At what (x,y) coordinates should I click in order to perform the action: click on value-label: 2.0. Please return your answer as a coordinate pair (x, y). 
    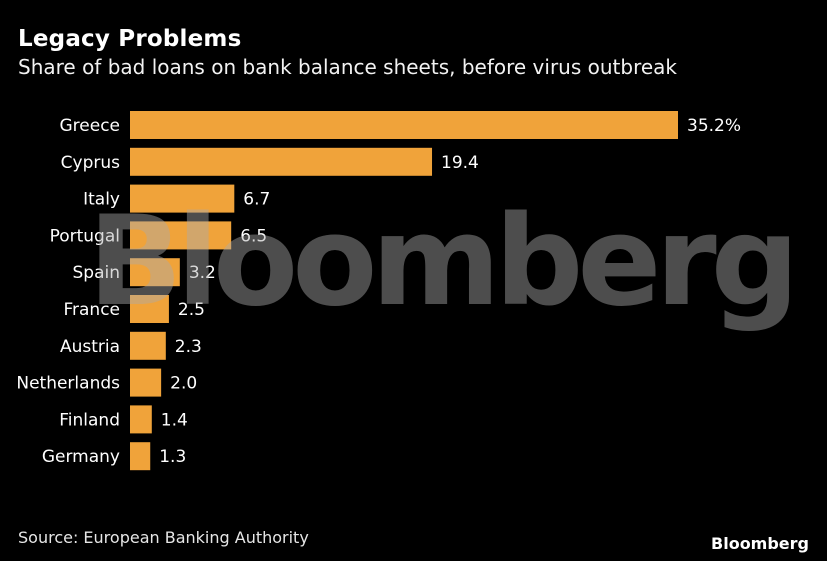
    Looking at the image, I should click on (183, 384).